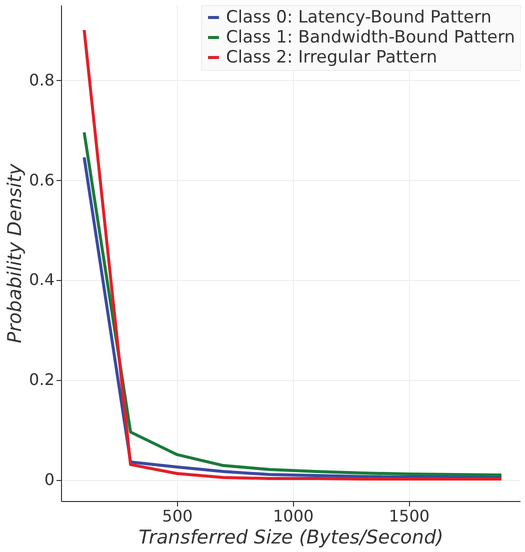 The width and height of the screenshot is (525, 552). I want to click on y-tick-label: 0.2, so click(41, 380).